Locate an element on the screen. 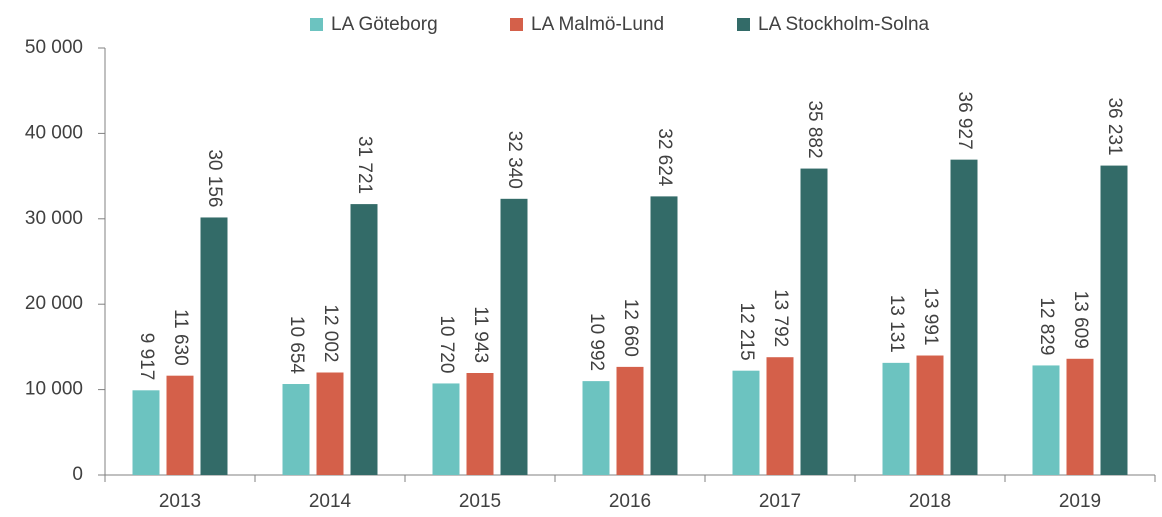 The height and width of the screenshot is (517, 1162). value-label: 9 917 is located at coordinates (146, 357).